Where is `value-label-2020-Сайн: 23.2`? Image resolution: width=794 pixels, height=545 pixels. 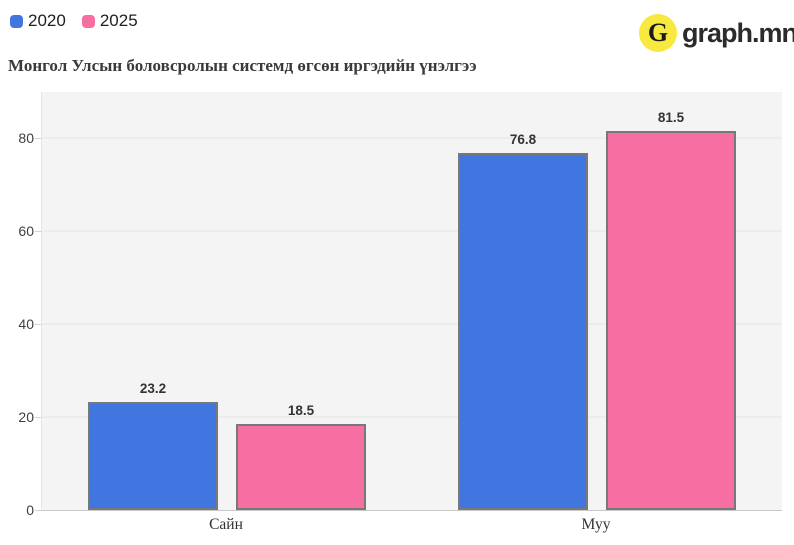 value-label-2020-Сайн: 23.2 is located at coordinates (153, 389).